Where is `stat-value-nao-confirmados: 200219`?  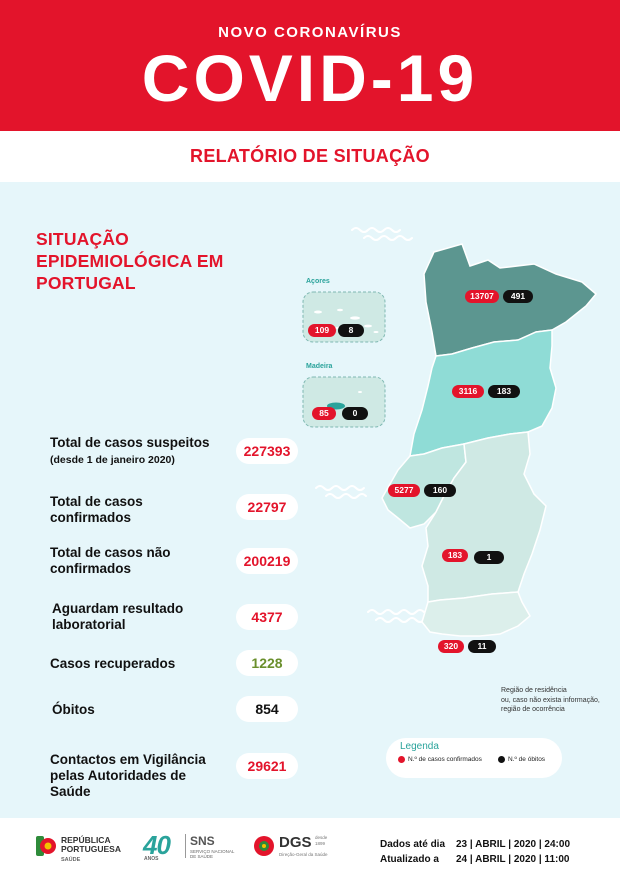
stat-value-nao-confirmados: 200219 is located at coordinates (267, 561).